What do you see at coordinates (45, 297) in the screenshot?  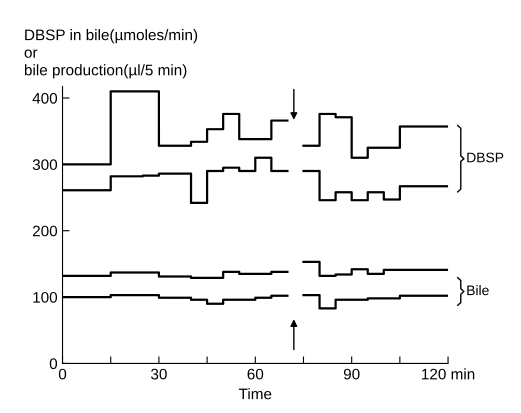 I see `y-tick-label: 100` at bounding box center [45, 297].